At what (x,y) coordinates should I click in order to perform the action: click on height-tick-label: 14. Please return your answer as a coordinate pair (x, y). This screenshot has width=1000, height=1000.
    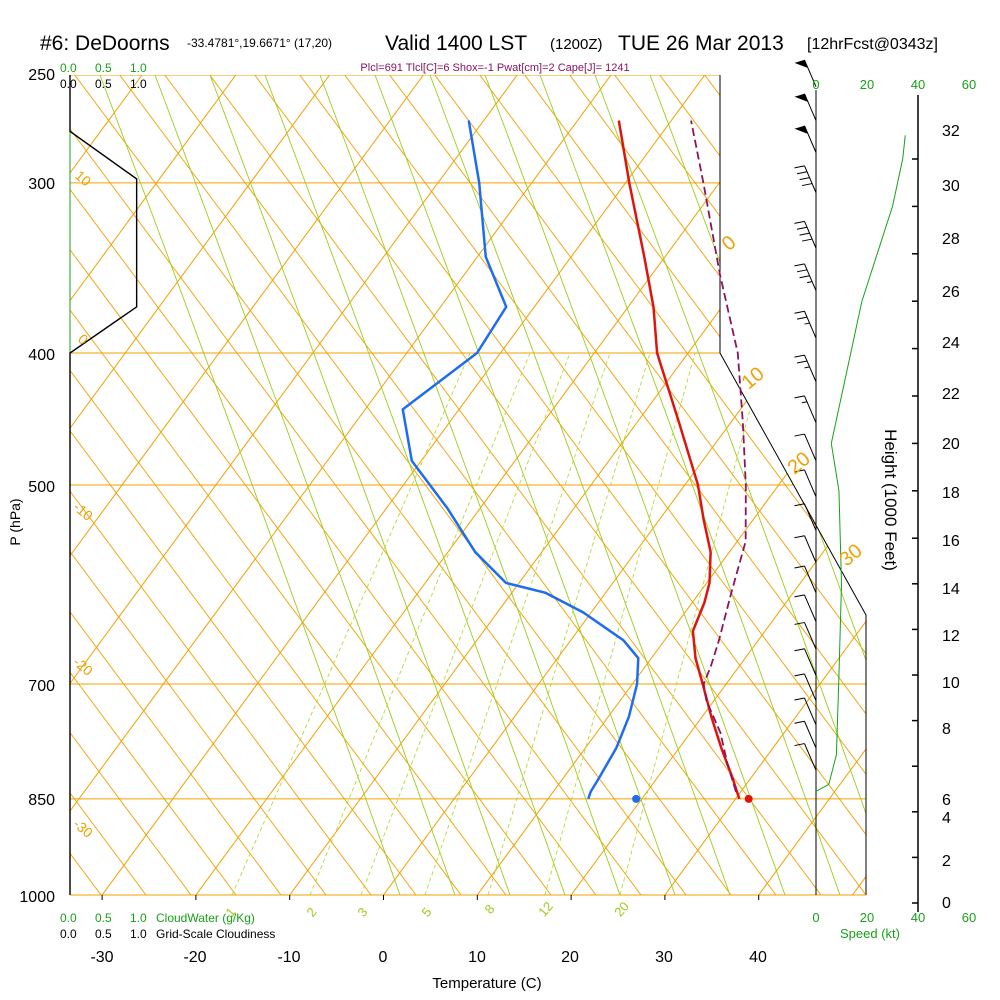
    Looking at the image, I should click on (951, 589).